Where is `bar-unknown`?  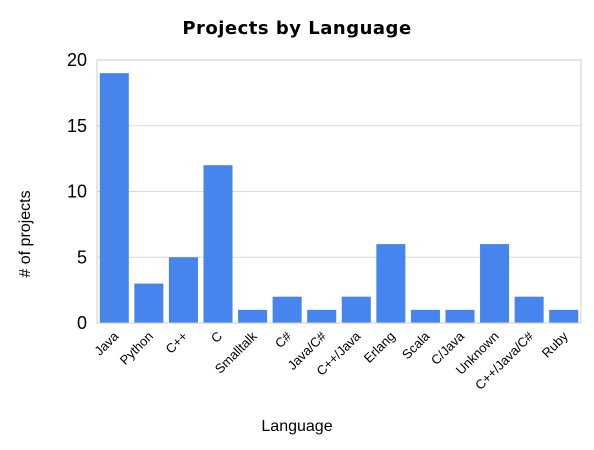
bar-unknown is located at coordinates (495, 283).